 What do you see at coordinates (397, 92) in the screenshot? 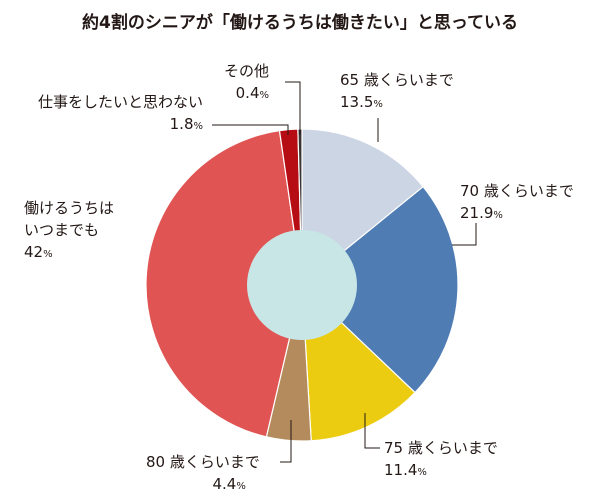
I see `label-65: 65 歳くらいまで 13.5%` at bounding box center [397, 92].